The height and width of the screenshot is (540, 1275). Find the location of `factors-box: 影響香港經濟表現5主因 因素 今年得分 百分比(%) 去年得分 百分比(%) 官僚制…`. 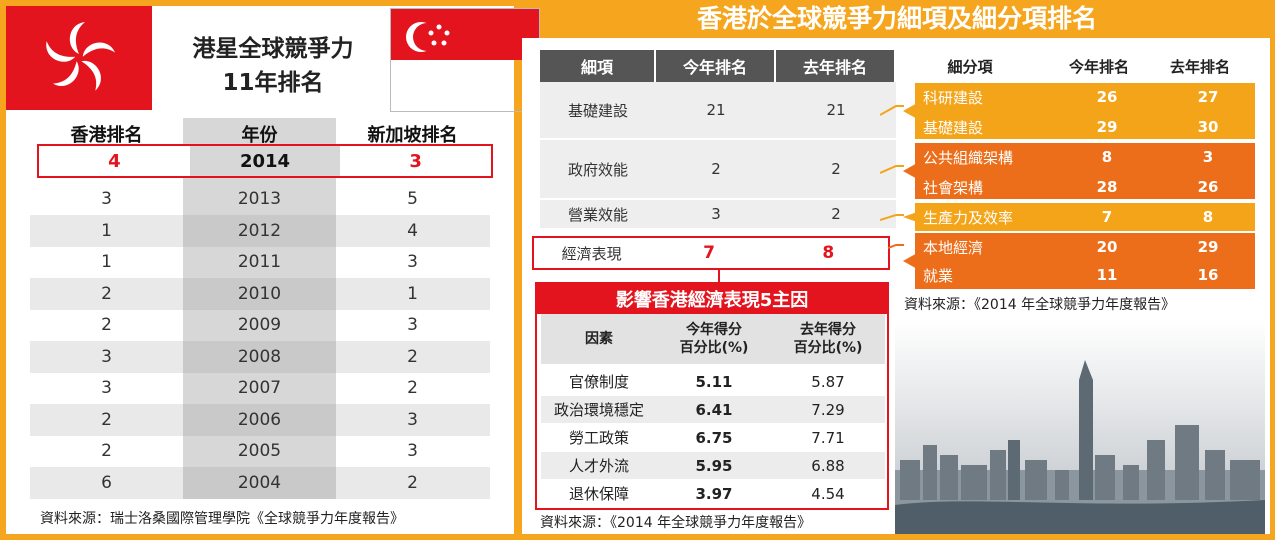

factors-box: 影響香港經濟表現5主因 因素 今年得分 百分比(%) 去年得分 百分比(%) 官僚制… is located at coordinates (712, 396).